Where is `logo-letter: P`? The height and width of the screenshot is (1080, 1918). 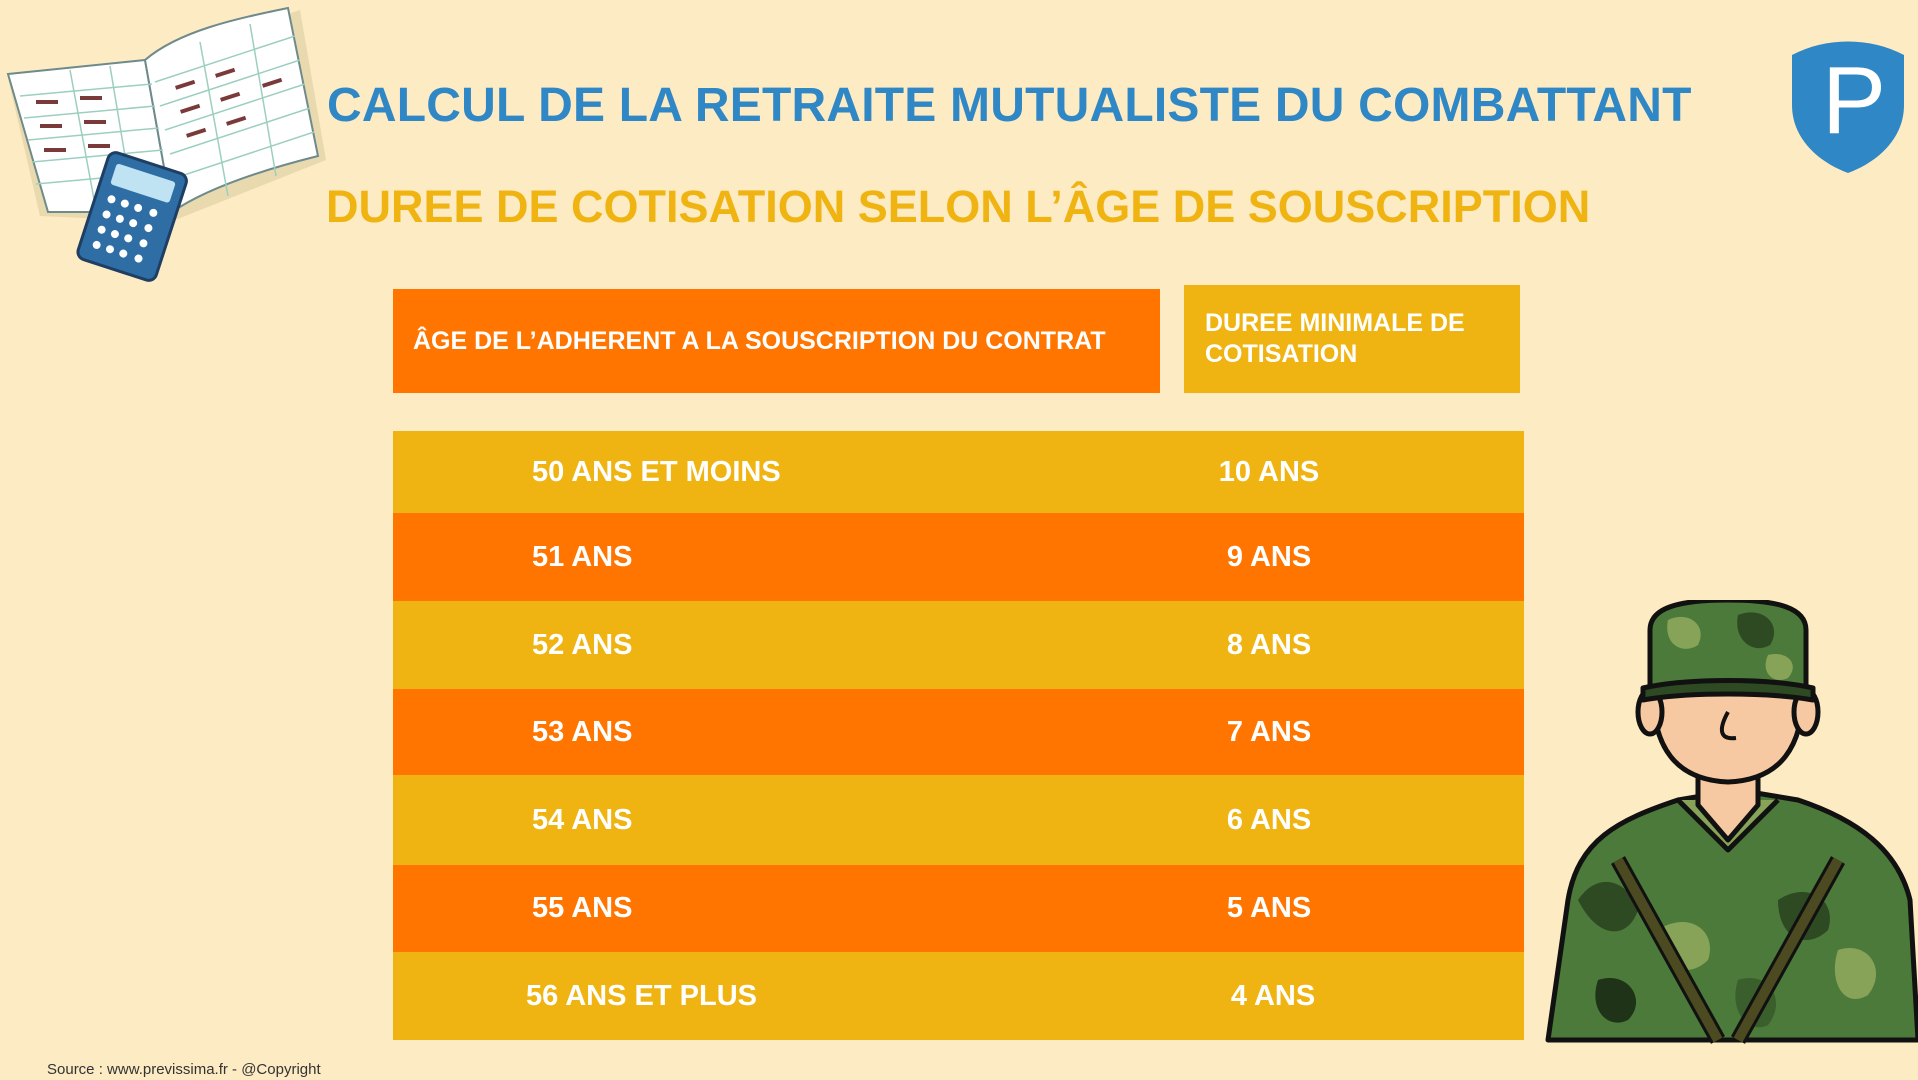
logo-letter: P is located at coordinates (1854, 100).